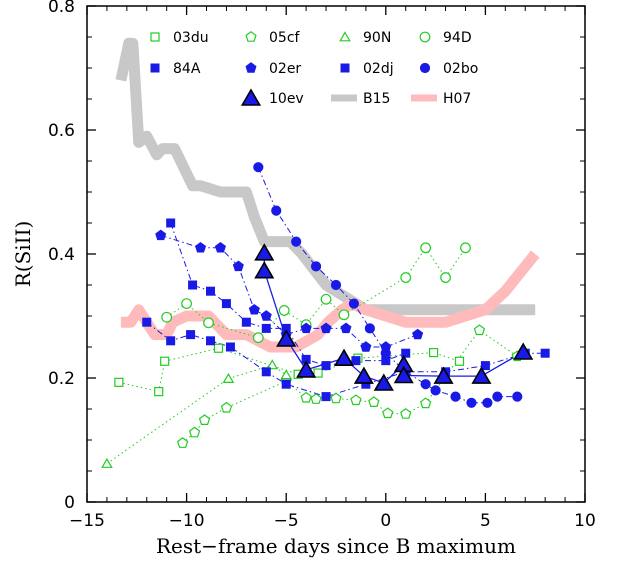  I want to click on series-h07-line, so click(330, 301).